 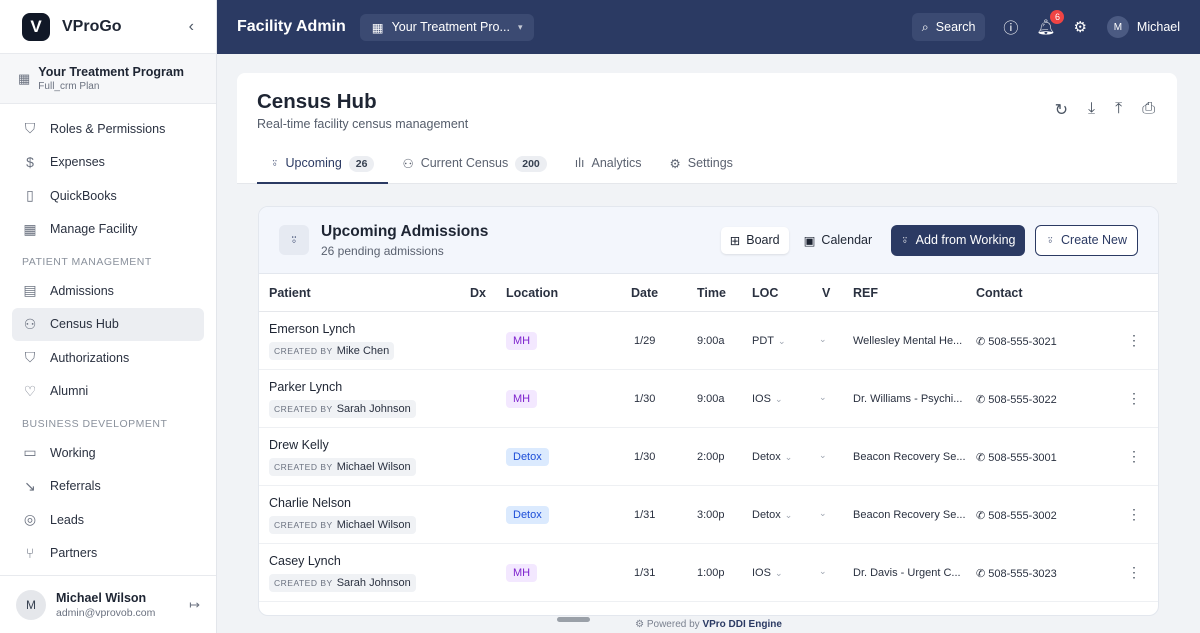 What do you see at coordinates (108, 129) in the screenshot?
I see `sidebar-item-roles-permissions: ⛉ Roles & Permissions` at bounding box center [108, 129].